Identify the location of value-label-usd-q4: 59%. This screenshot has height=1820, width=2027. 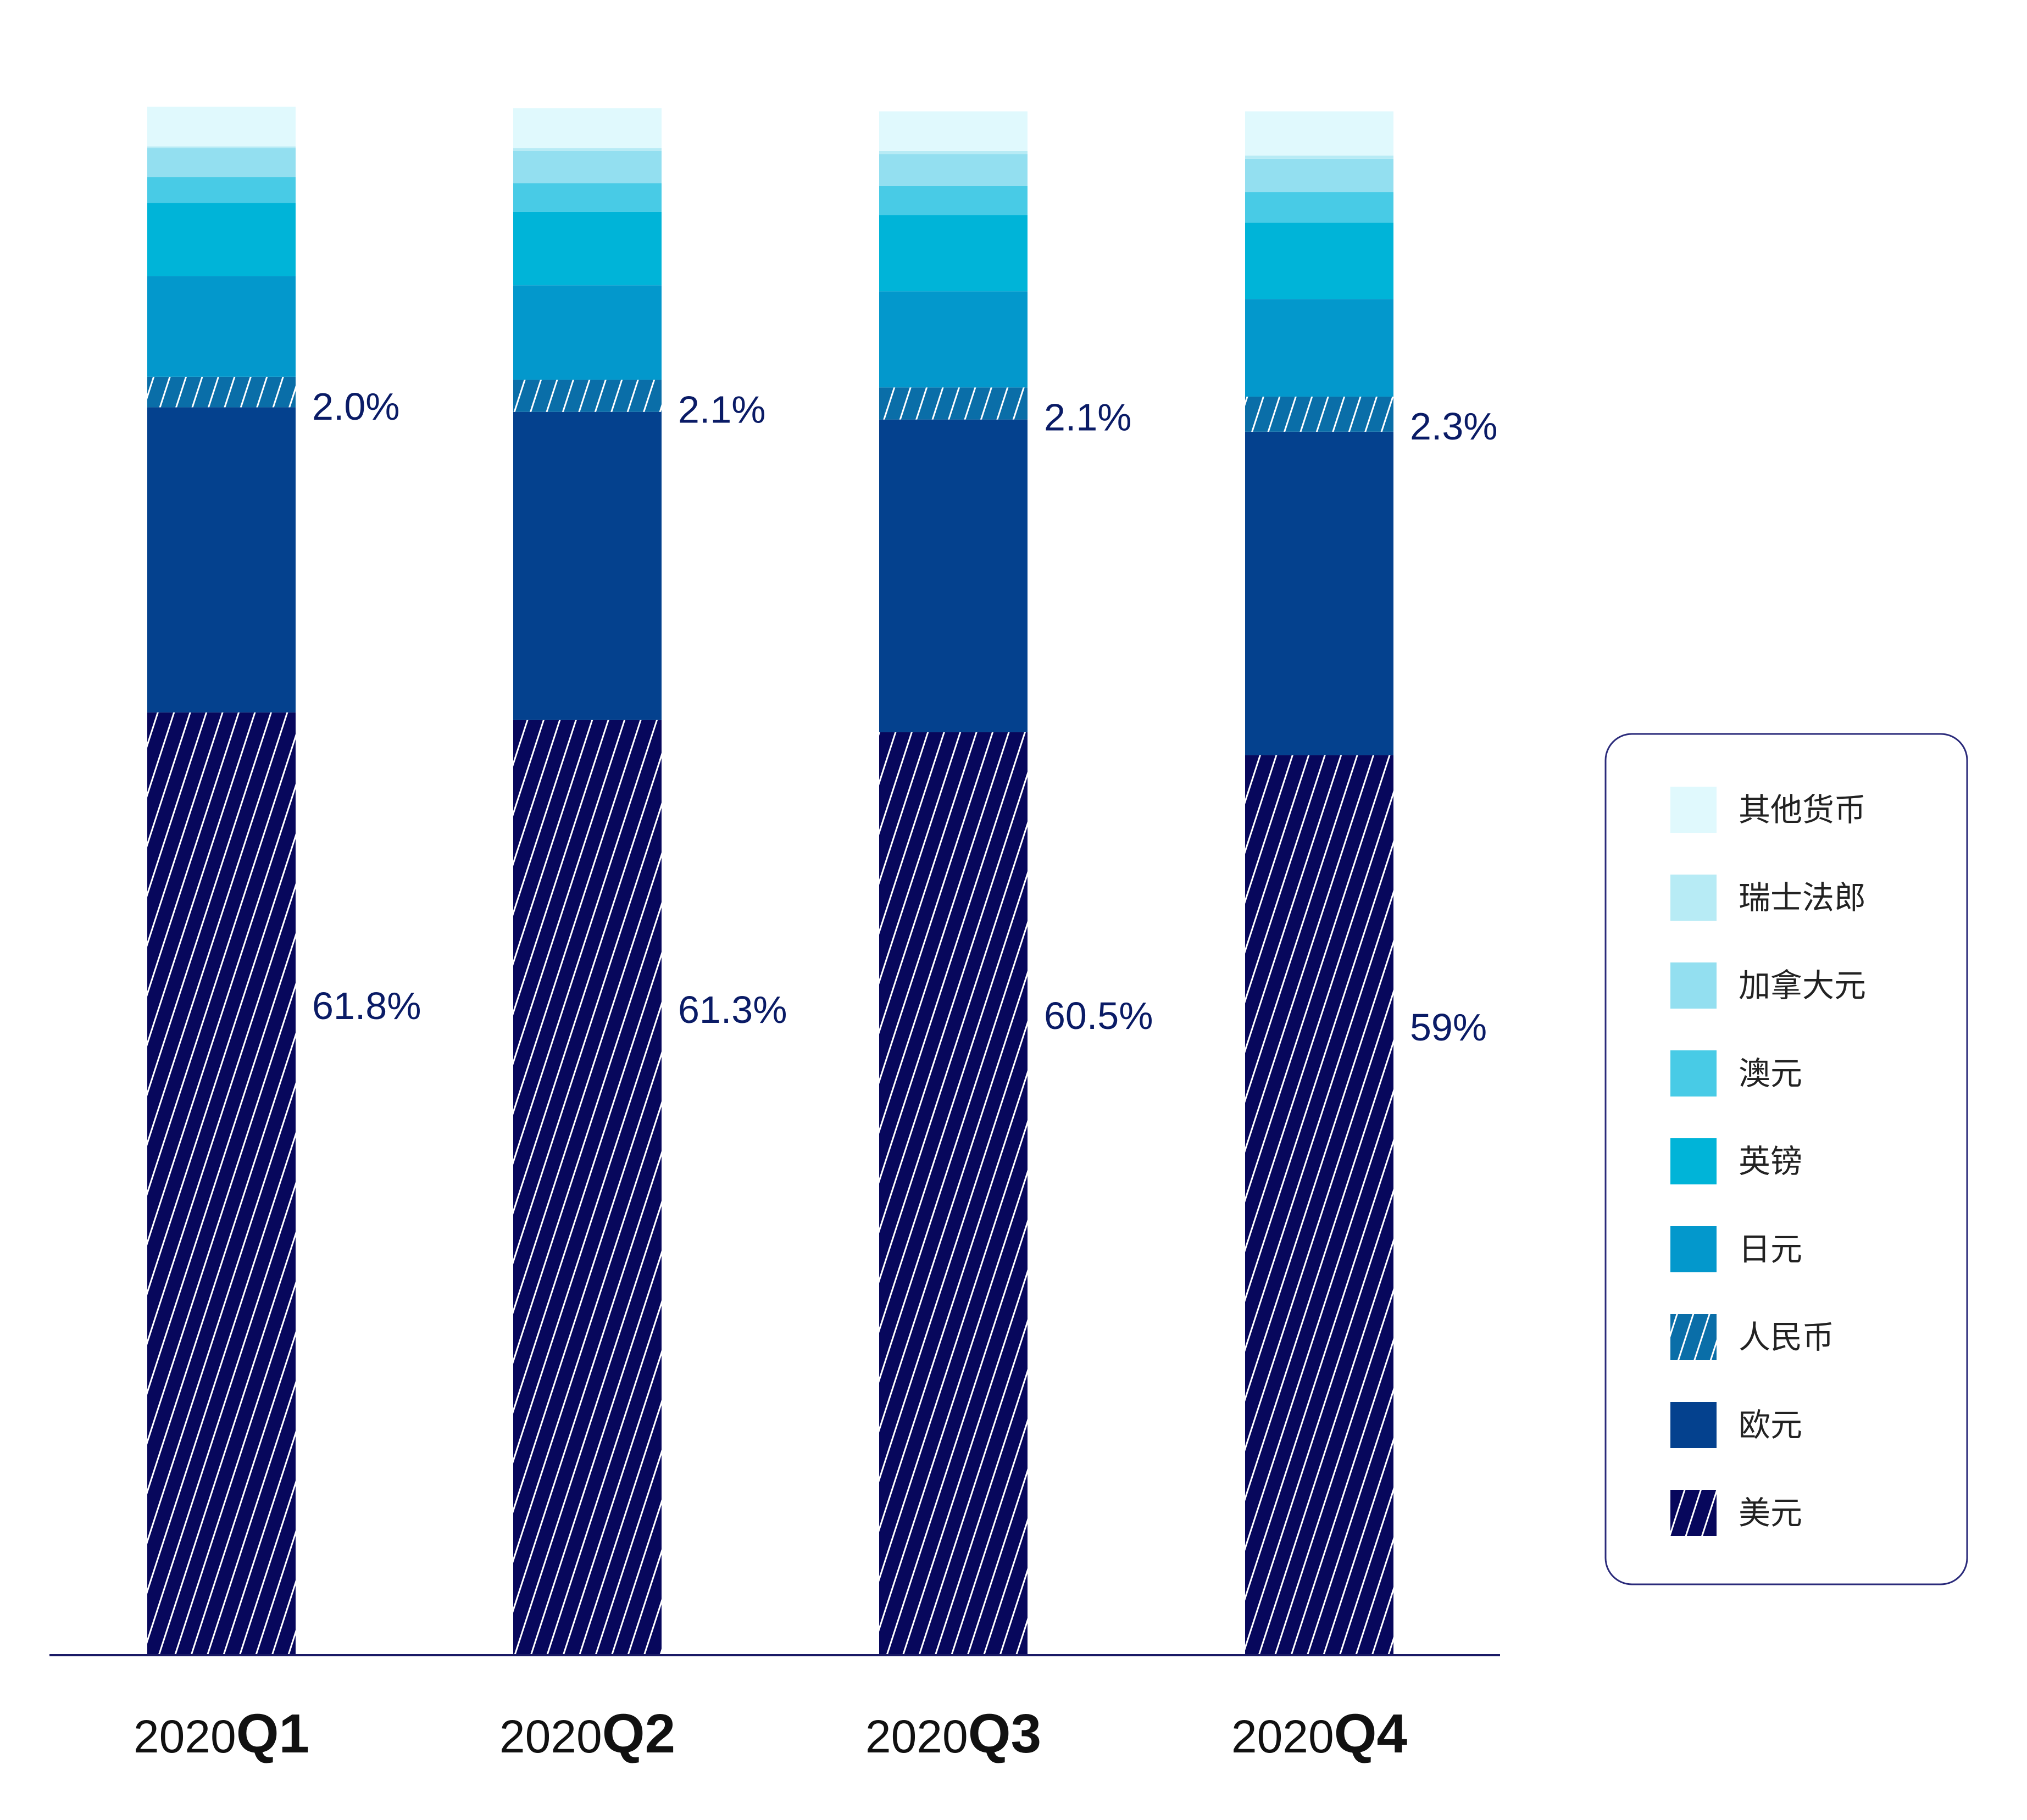
(1449, 1028).